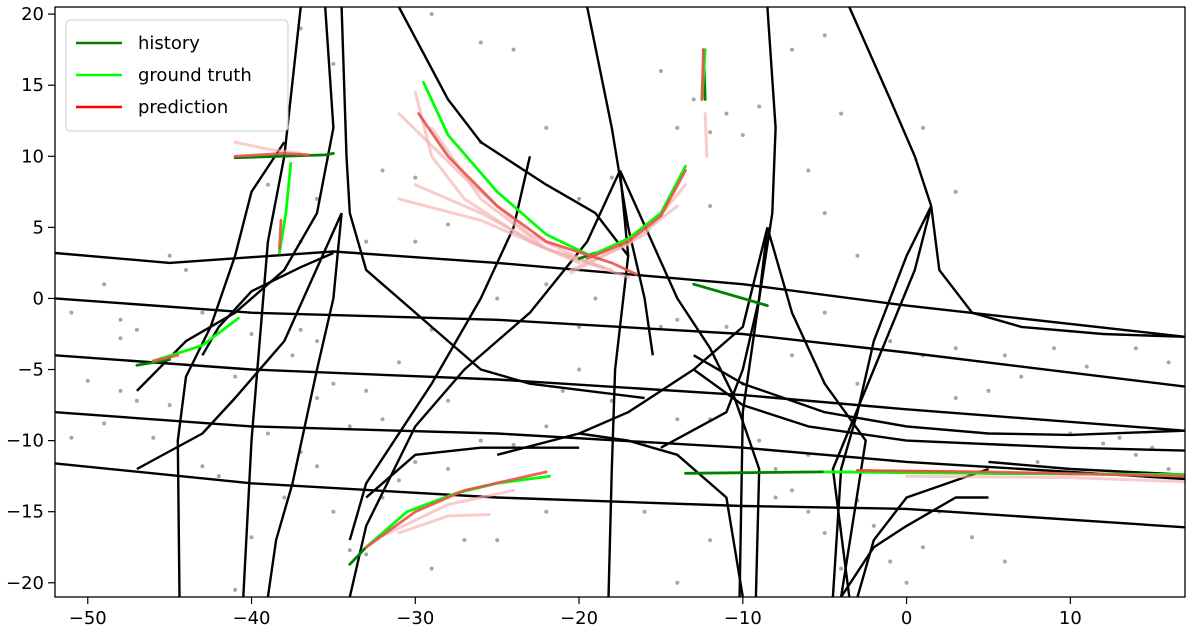 This screenshot has width=1196, height=644. What do you see at coordinates (25, 441) in the screenshot?
I see `y-tick-label: −10` at bounding box center [25, 441].